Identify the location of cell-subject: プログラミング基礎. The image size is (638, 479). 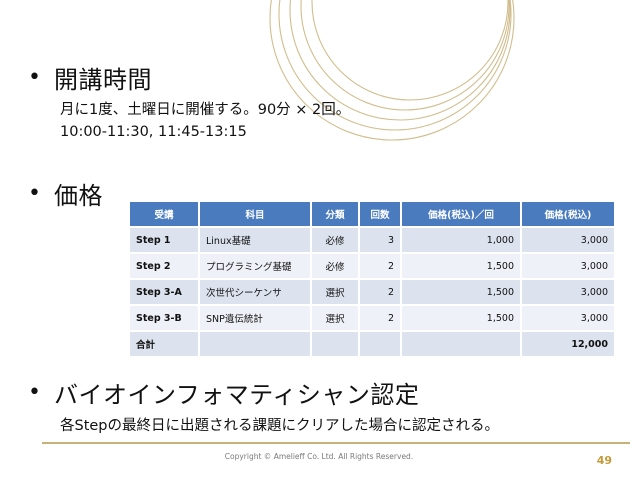
(255, 266).